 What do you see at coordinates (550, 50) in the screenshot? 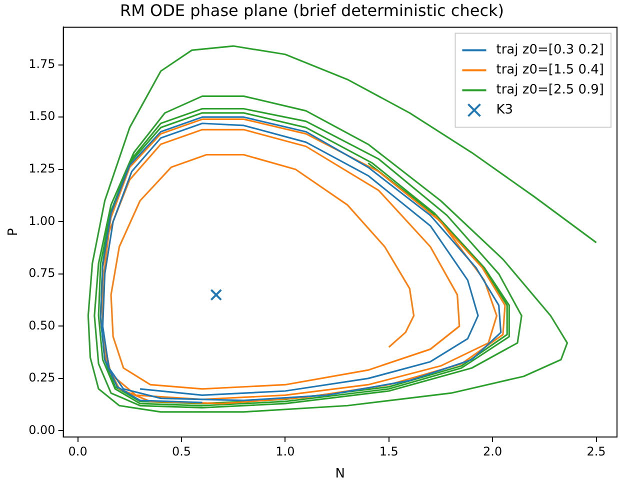
I see `legend-label: traj z0=[0.3 0.2]` at bounding box center [550, 50].